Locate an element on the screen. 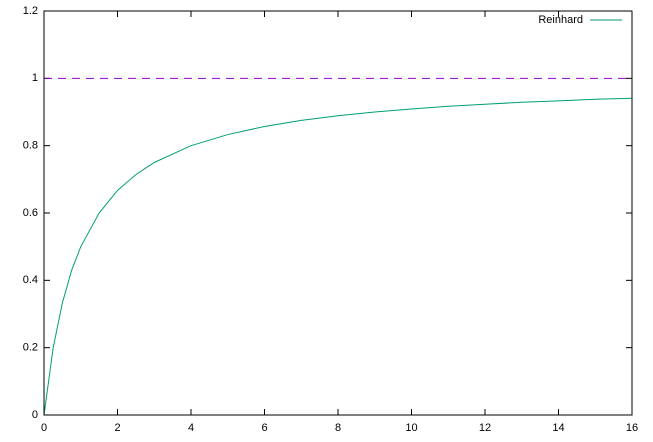 The width and height of the screenshot is (653, 442). y-tick-label: 0.2 is located at coordinates (30, 348).